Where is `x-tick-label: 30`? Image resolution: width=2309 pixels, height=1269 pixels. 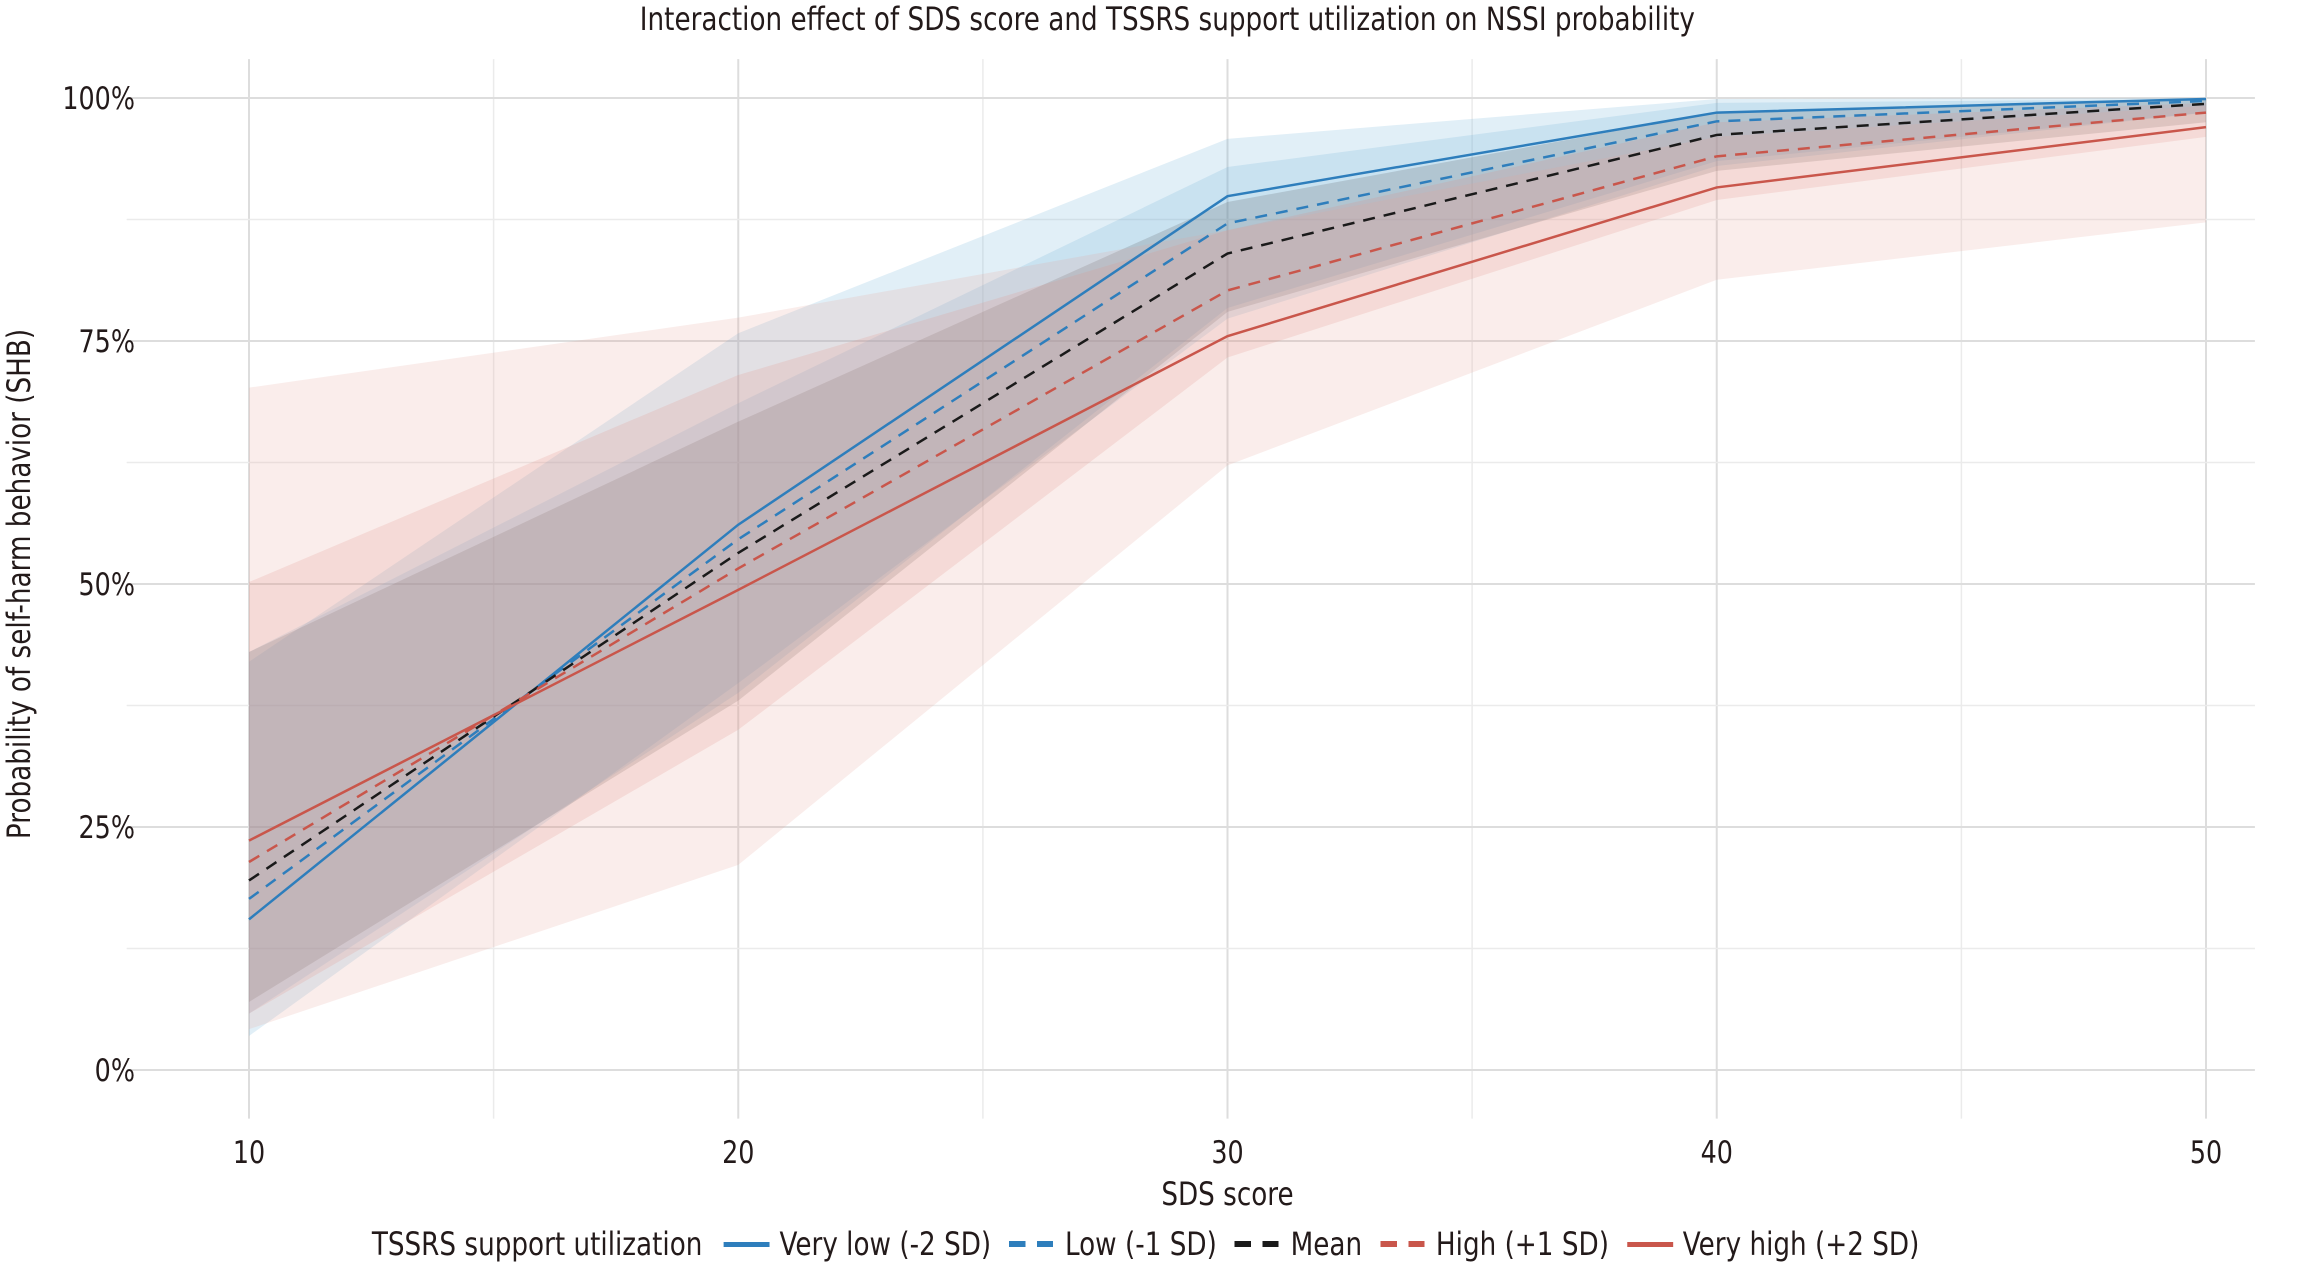
x-tick-label: 30 is located at coordinates (1227, 1153).